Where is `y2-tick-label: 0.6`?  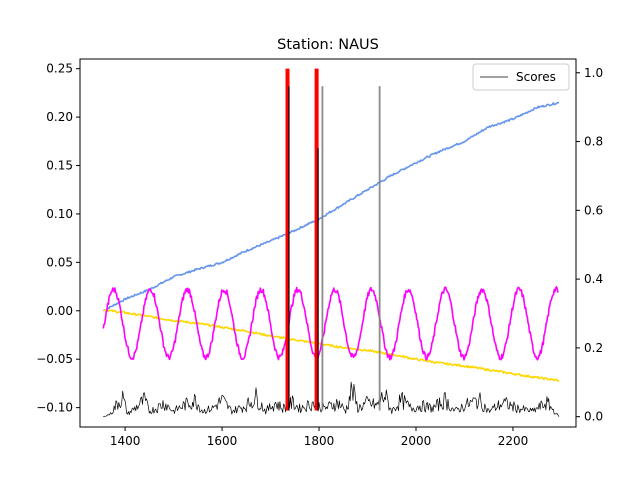
y2-tick-label: 0.6 is located at coordinates (593, 210).